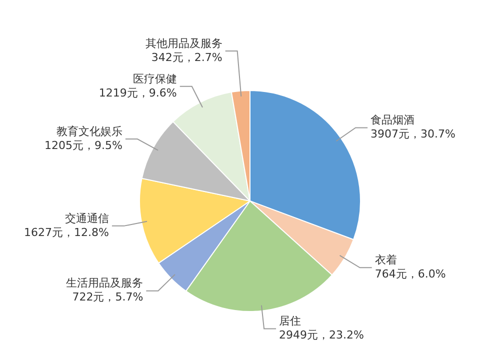 Image resolution: width=500 pixels, height=362 pixels. Describe the element at coordinates (385, 260) in the screenshot. I see `slice-label: 衣着` at that location.